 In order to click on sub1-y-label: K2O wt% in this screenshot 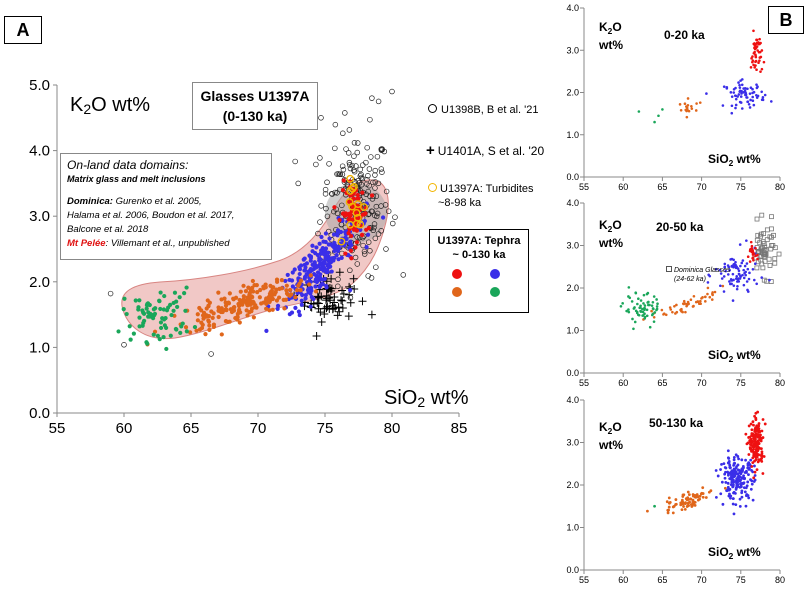, I will do `click(611, 36)`.